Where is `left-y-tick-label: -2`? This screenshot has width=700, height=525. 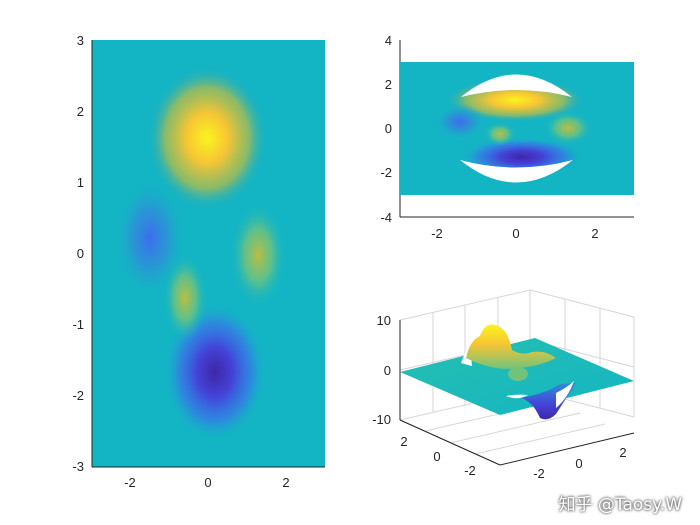 left-y-tick-label: -2 is located at coordinates (78, 395).